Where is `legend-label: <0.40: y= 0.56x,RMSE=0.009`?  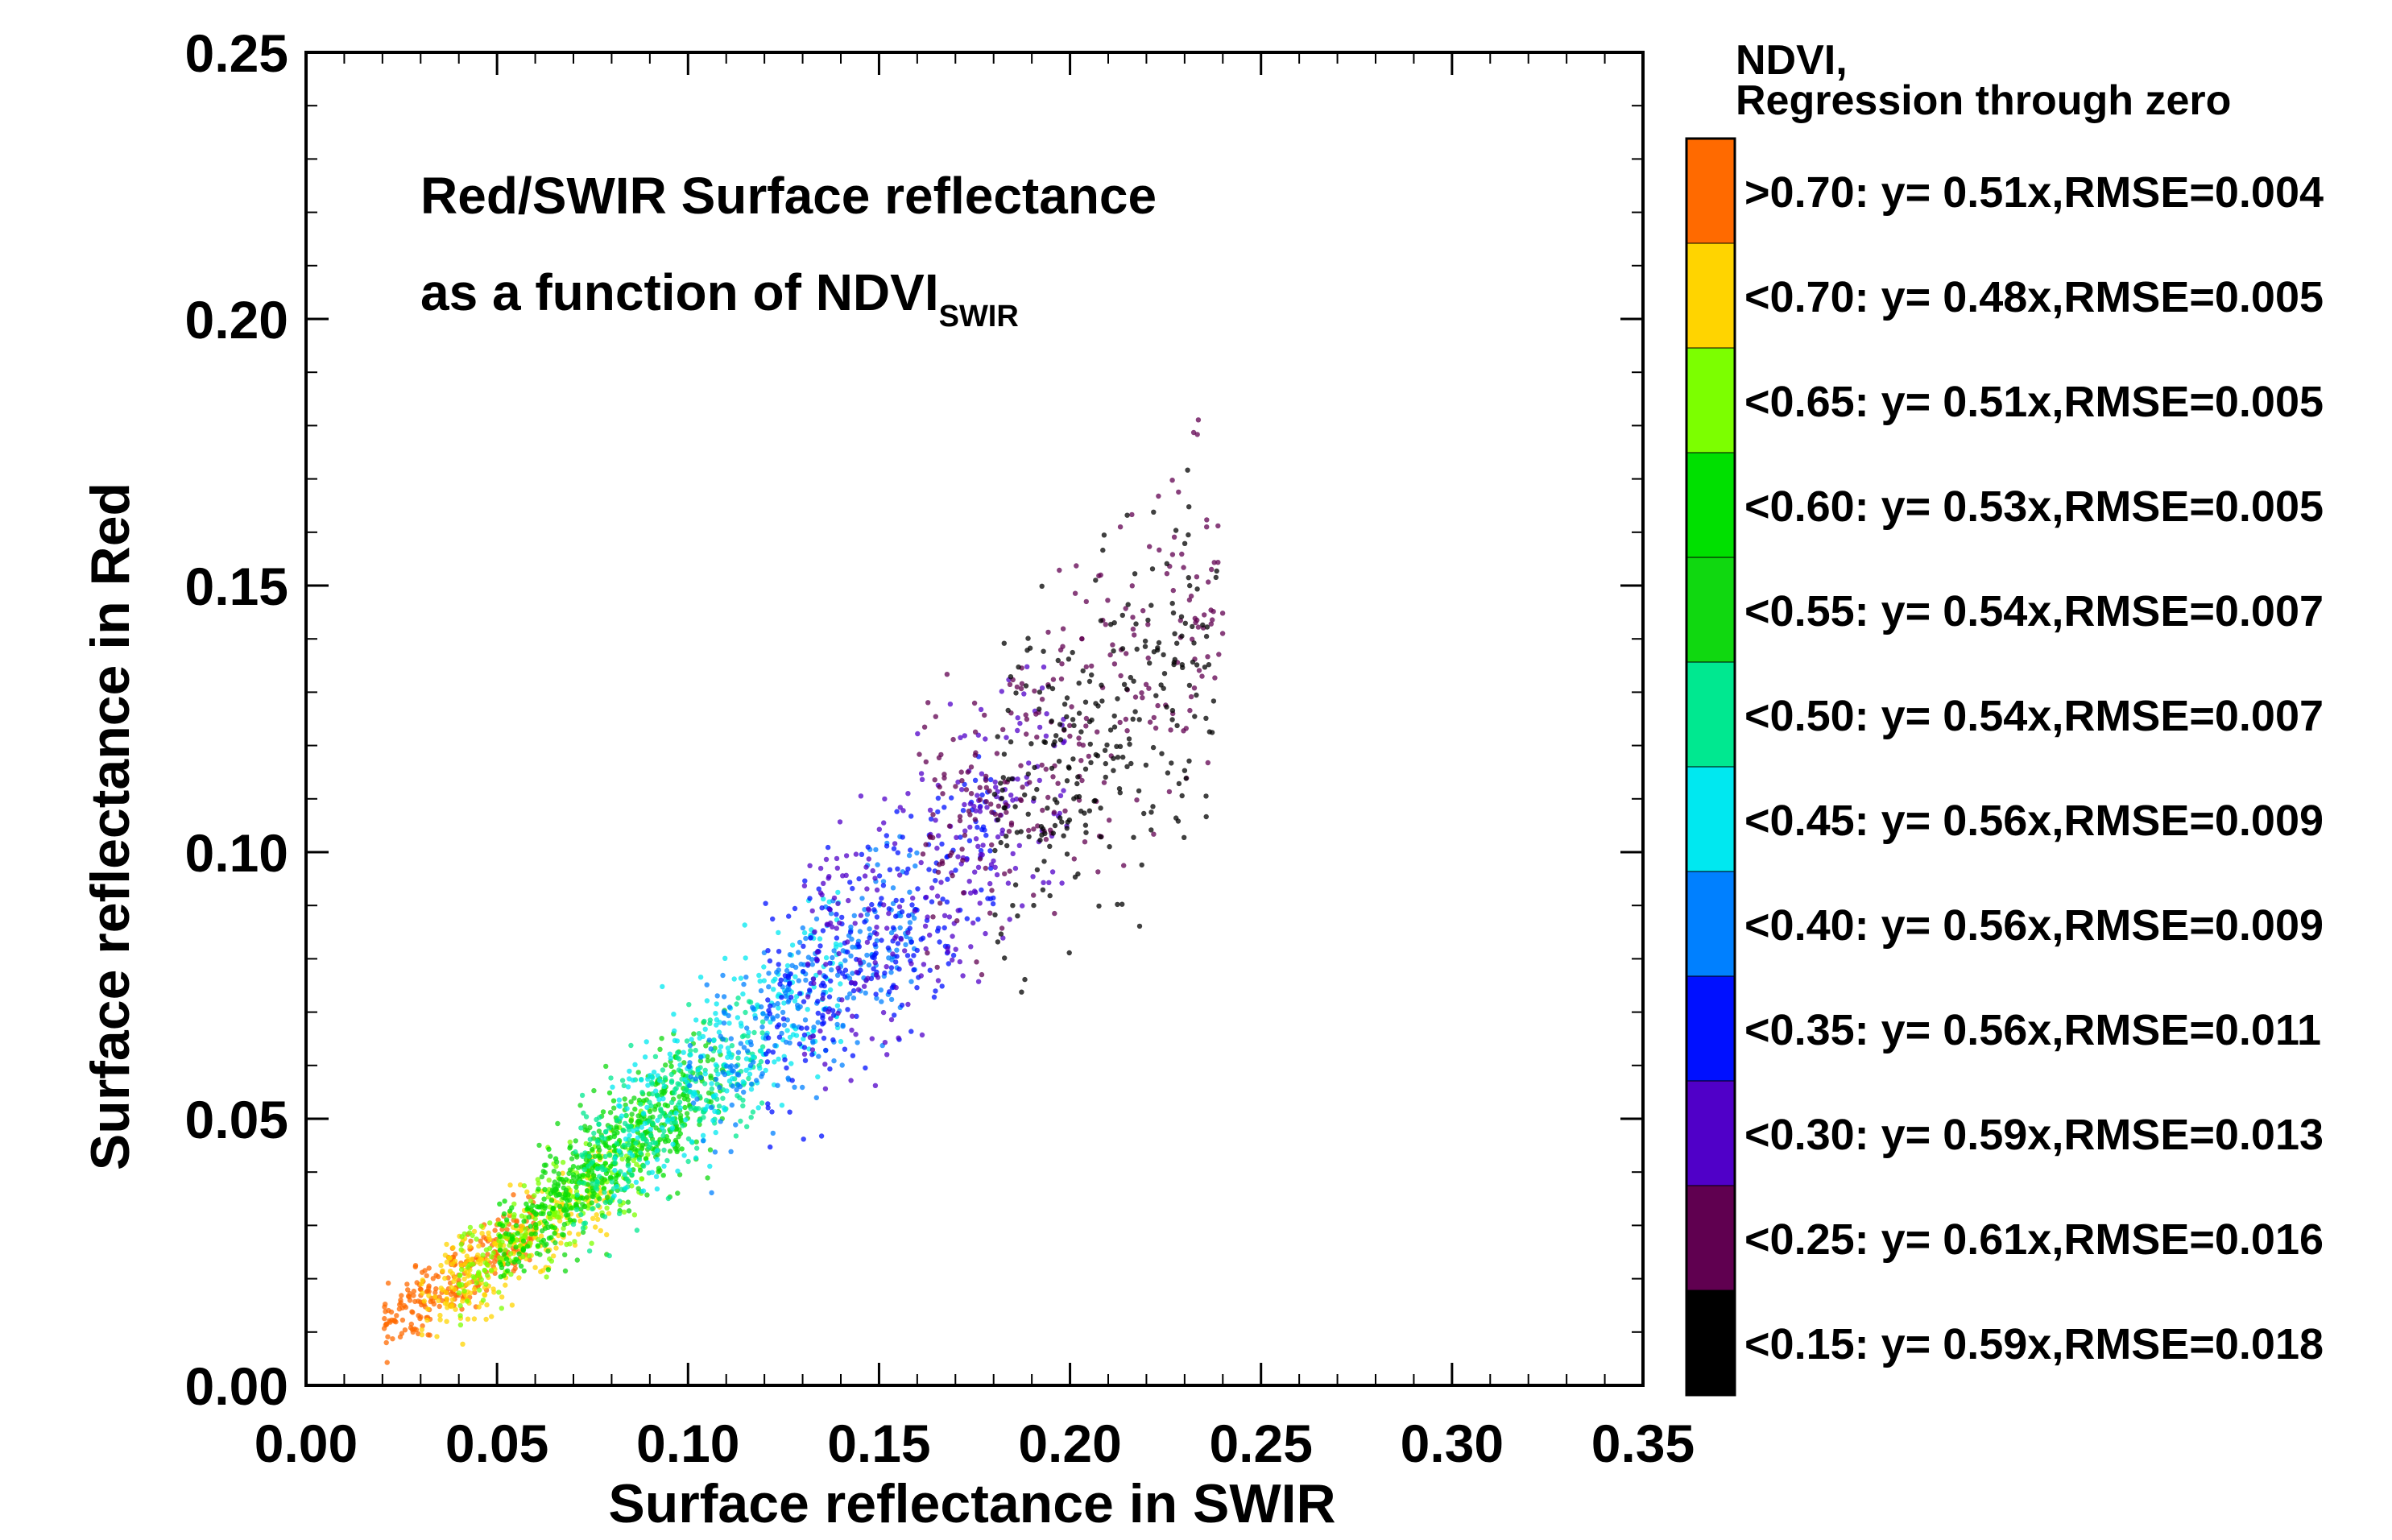
legend-label: <0.40: y= 0.56x,RMSE=0.009 is located at coordinates (2034, 925).